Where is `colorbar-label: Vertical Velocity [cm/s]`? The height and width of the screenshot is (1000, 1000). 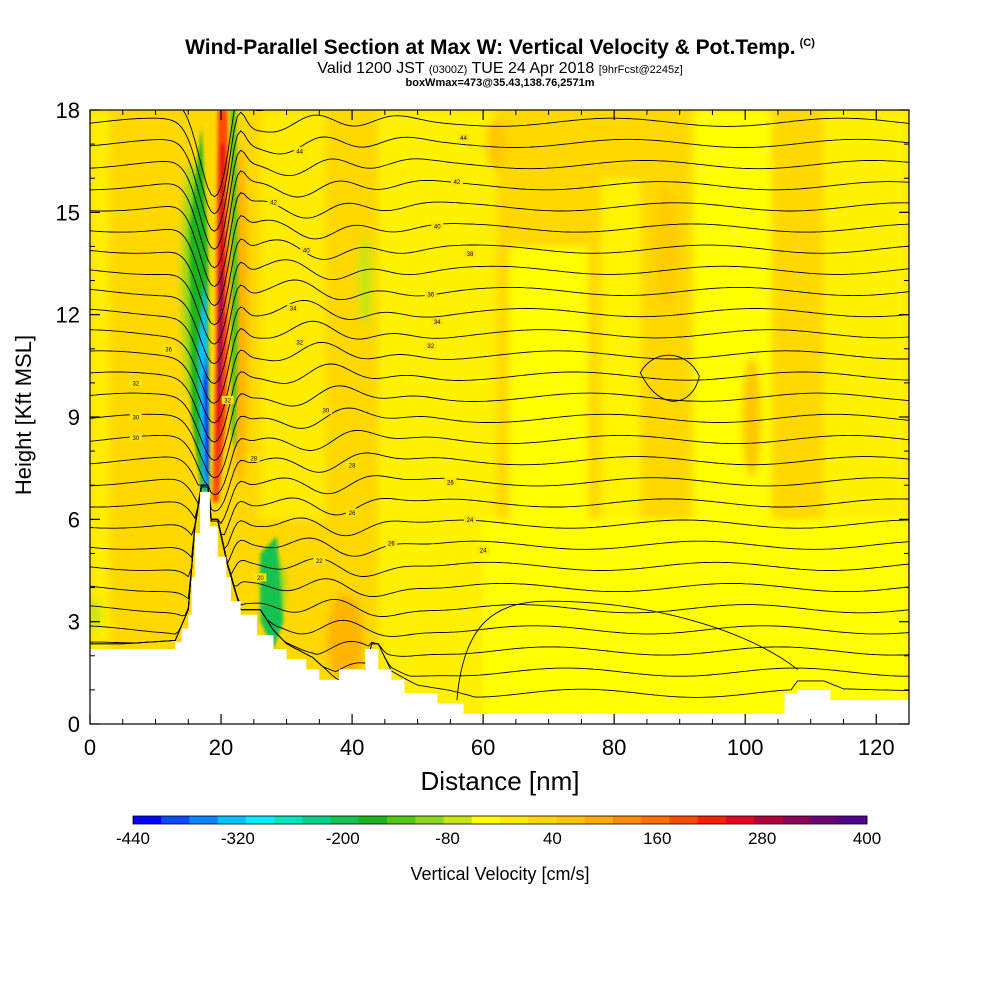 colorbar-label: Vertical Velocity [cm/s] is located at coordinates (500, 874).